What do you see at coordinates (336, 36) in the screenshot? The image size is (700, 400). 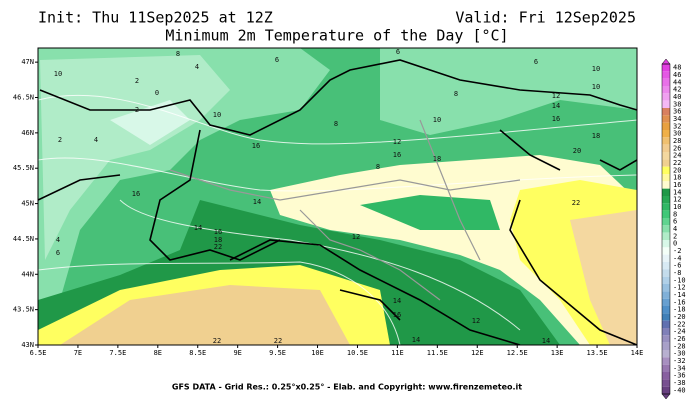 I see `title: Minimum 2m Temperature of the Day [°C]` at bounding box center [336, 36].